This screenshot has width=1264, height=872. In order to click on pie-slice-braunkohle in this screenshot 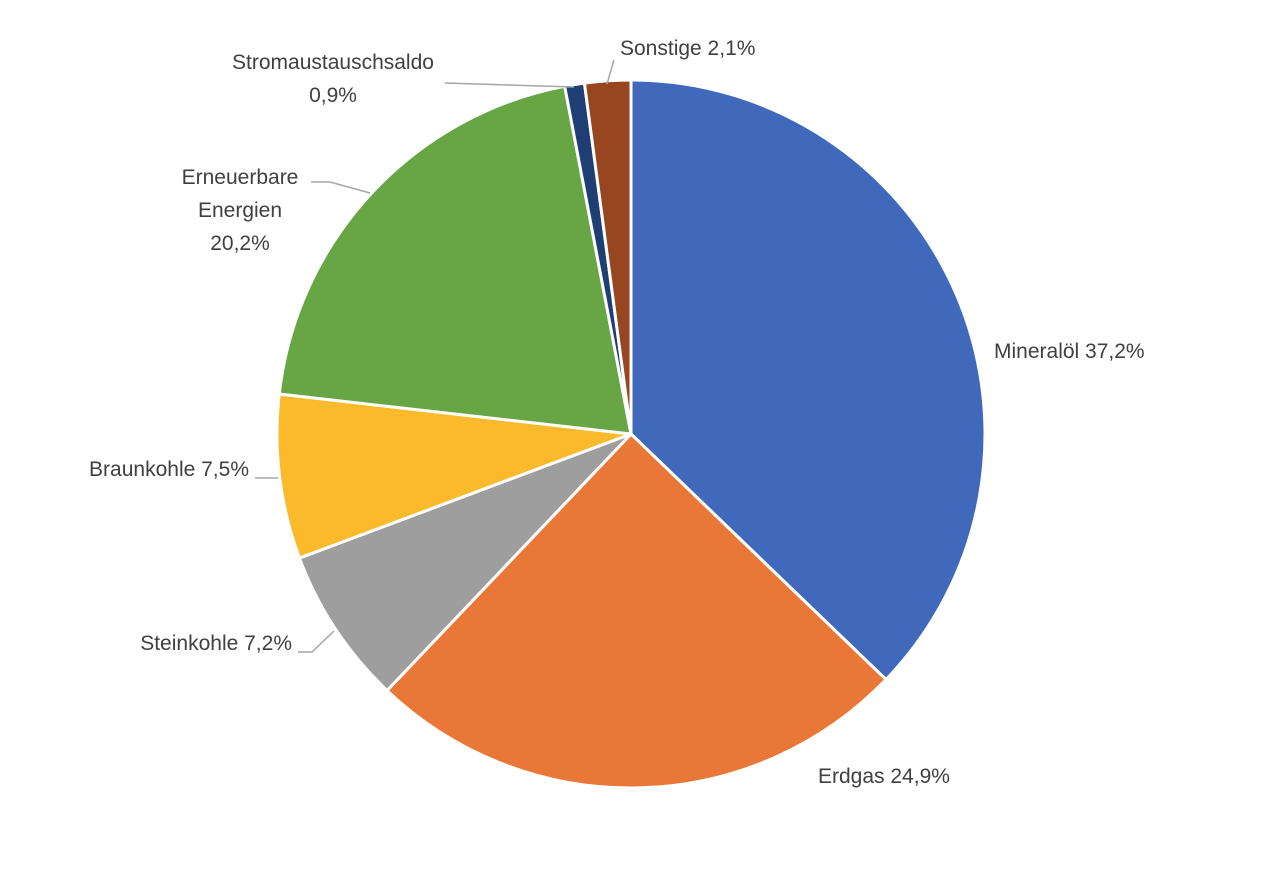, I will do `click(453, 476)`.